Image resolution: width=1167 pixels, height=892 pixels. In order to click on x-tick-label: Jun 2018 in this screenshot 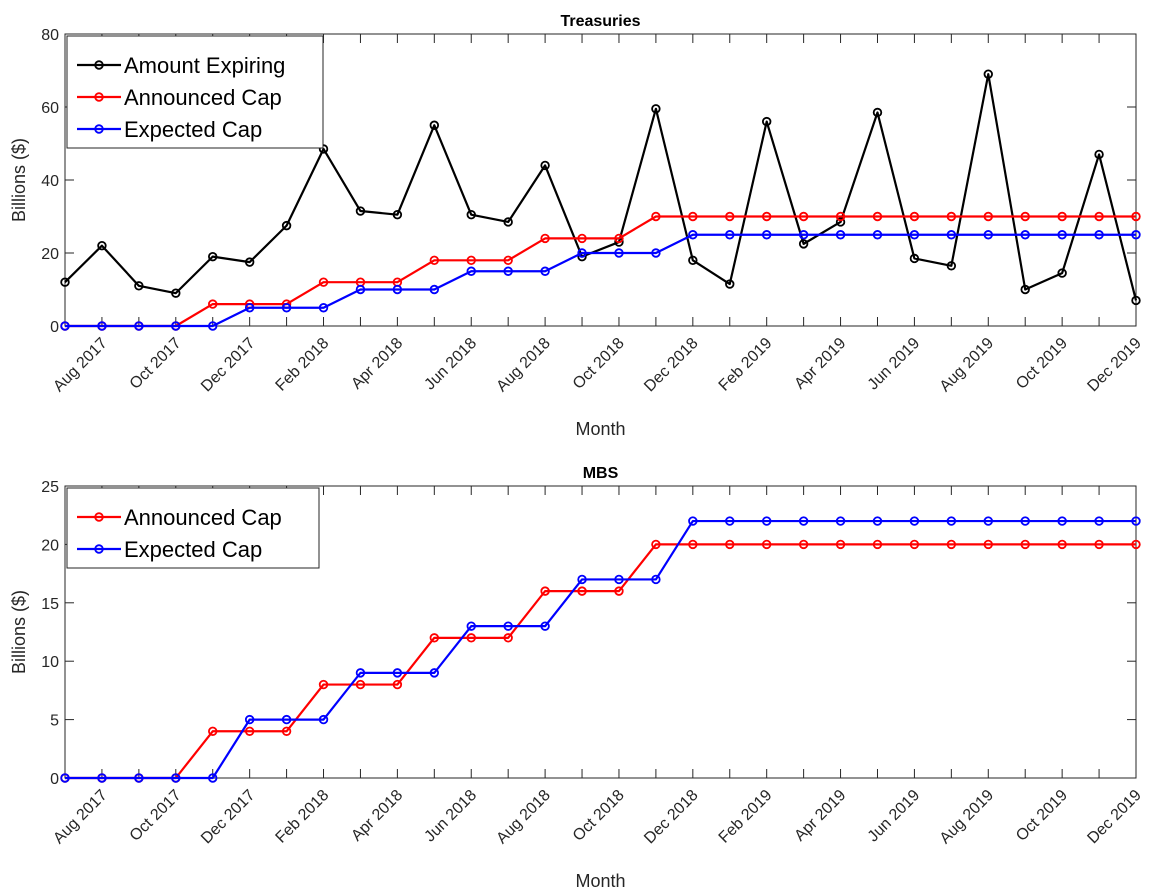, I will do `click(450, 816)`.